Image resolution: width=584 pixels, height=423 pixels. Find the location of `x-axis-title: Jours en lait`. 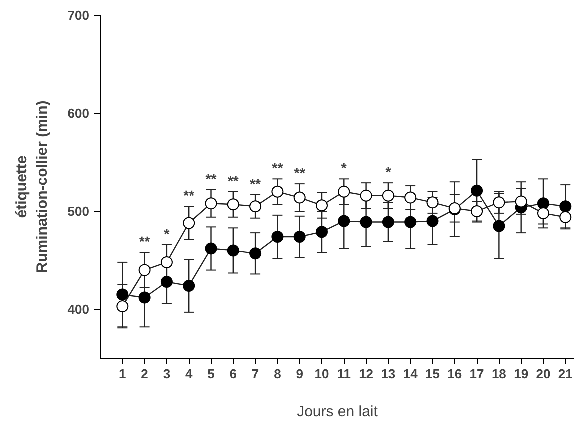

x-axis-title: Jours en lait is located at coordinates (338, 412).